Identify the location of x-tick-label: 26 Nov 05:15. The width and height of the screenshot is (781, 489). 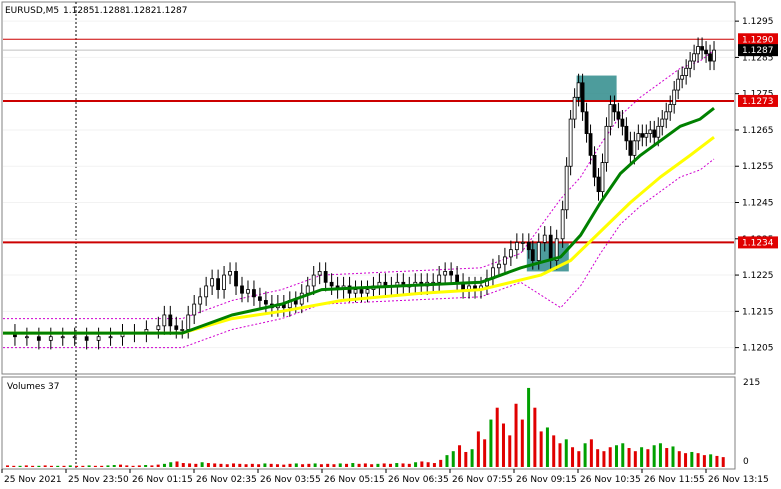
(354, 480).